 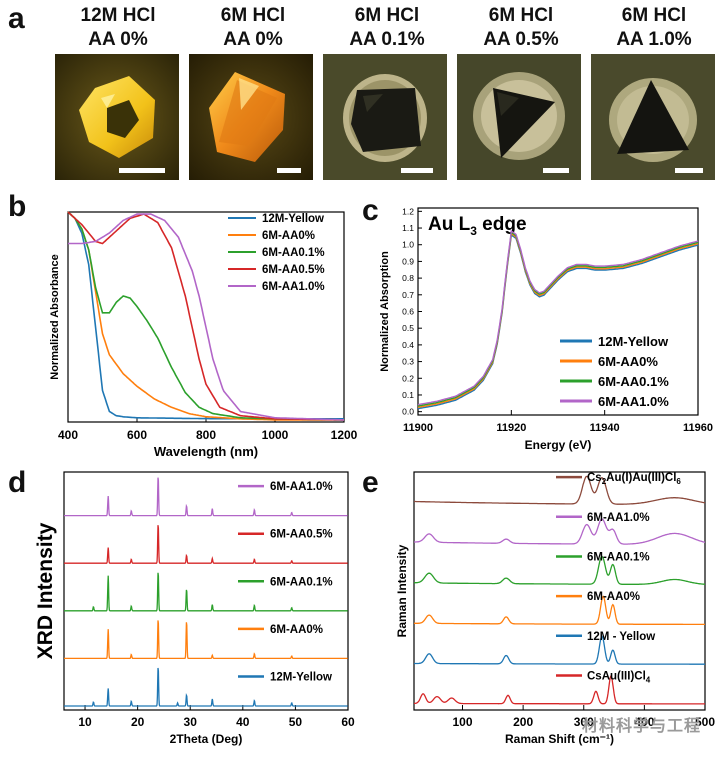 What do you see at coordinates (408, 278) in the screenshot?
I see `y-tick-label: 0.8` at bounding box center [408, 278].